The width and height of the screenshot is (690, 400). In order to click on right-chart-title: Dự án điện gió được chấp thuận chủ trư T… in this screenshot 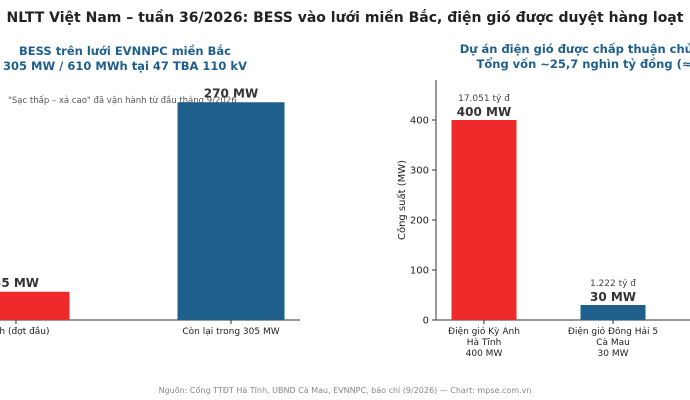, I will do `click(544, 57)`.